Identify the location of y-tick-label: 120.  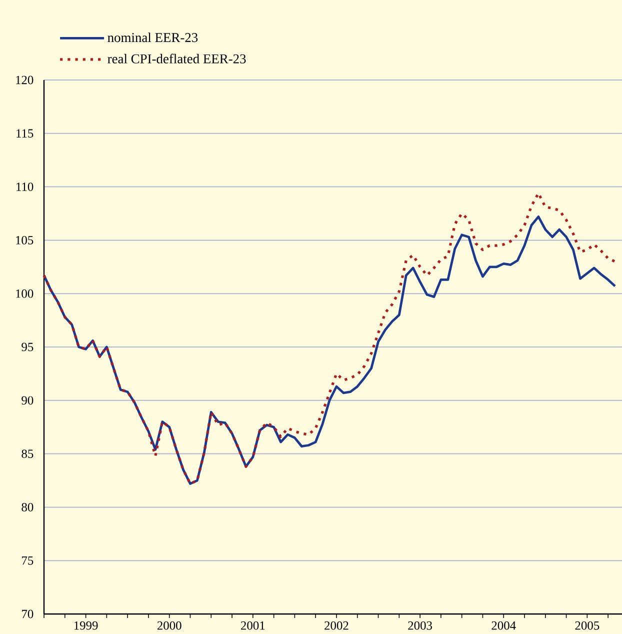
(25, 80).